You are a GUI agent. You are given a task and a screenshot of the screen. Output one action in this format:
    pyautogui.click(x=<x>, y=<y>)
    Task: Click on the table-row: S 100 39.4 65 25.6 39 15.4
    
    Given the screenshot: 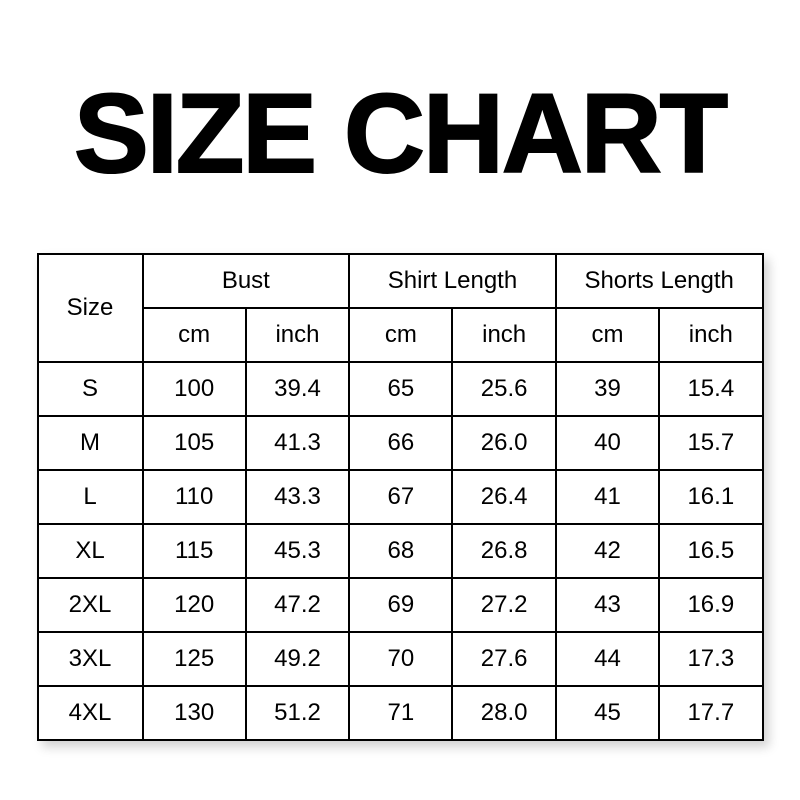 What is the action you would take?
    pyautogui.click(x=400, y=389)
    